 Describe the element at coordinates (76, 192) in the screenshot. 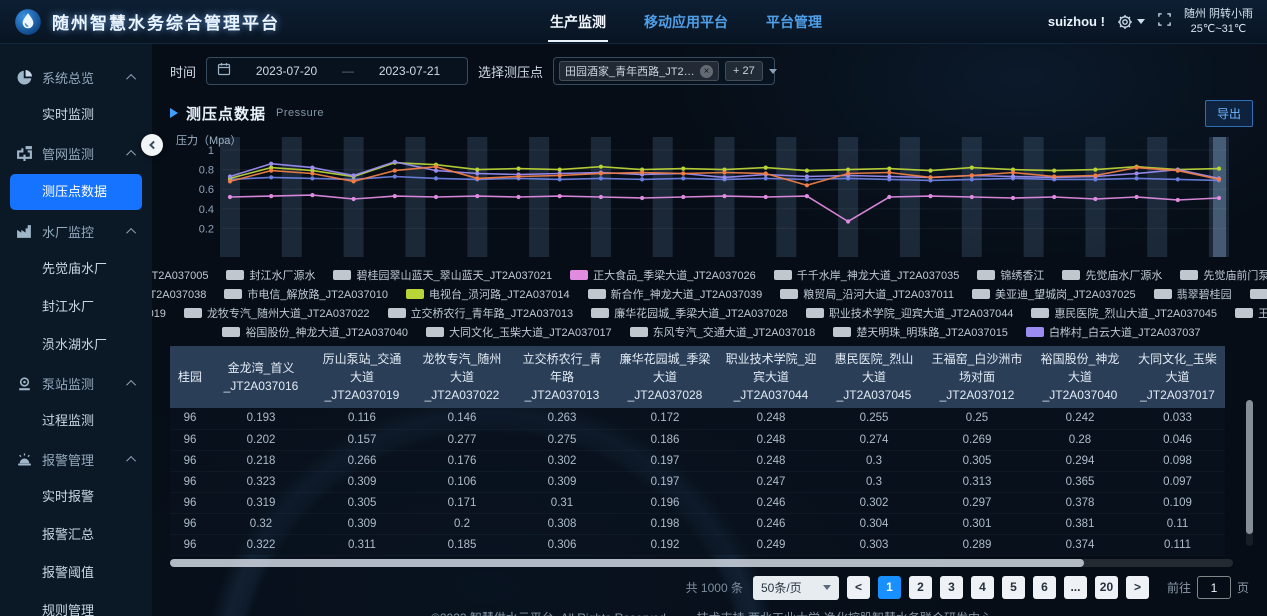

I see `sidebar-item: 测压点数据` at that location.